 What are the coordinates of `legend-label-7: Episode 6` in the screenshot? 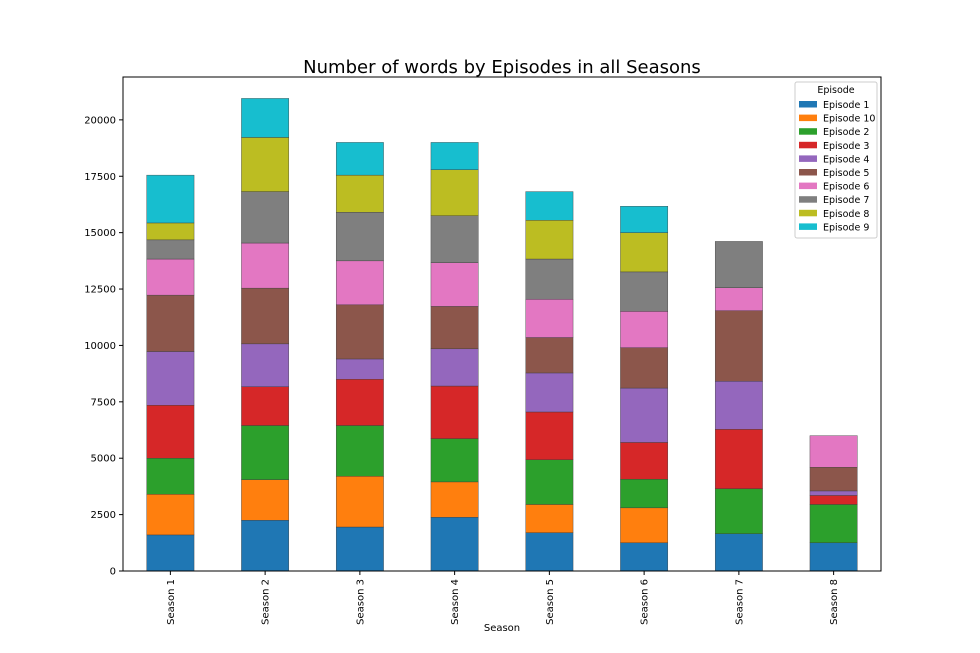 It's located at (846, 187).